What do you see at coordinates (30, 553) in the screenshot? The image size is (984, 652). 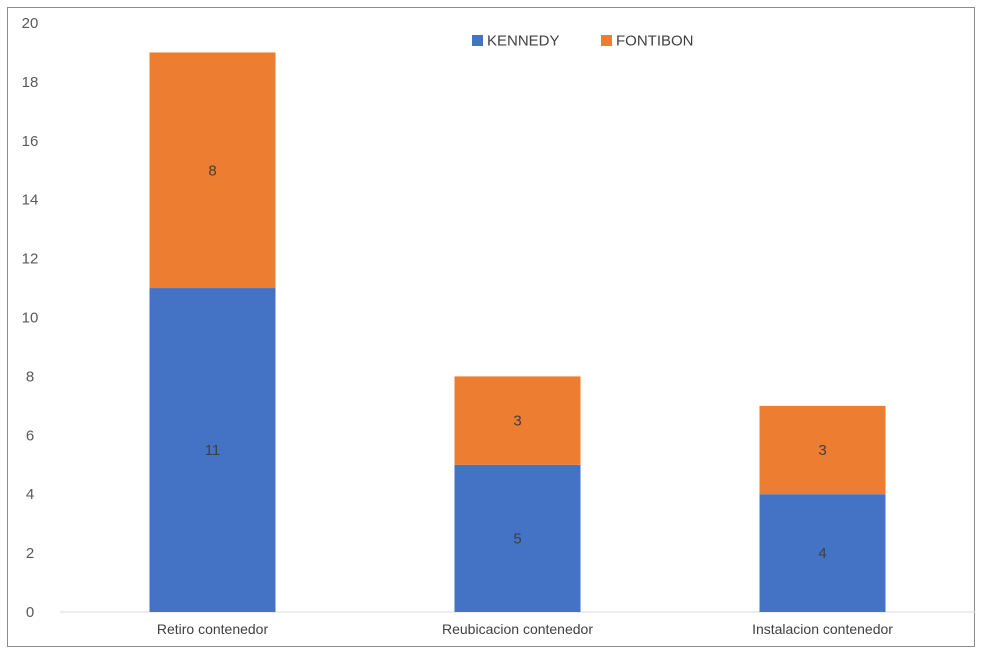 I see `y-tick-label: 2` at bounding box center [30, 553].